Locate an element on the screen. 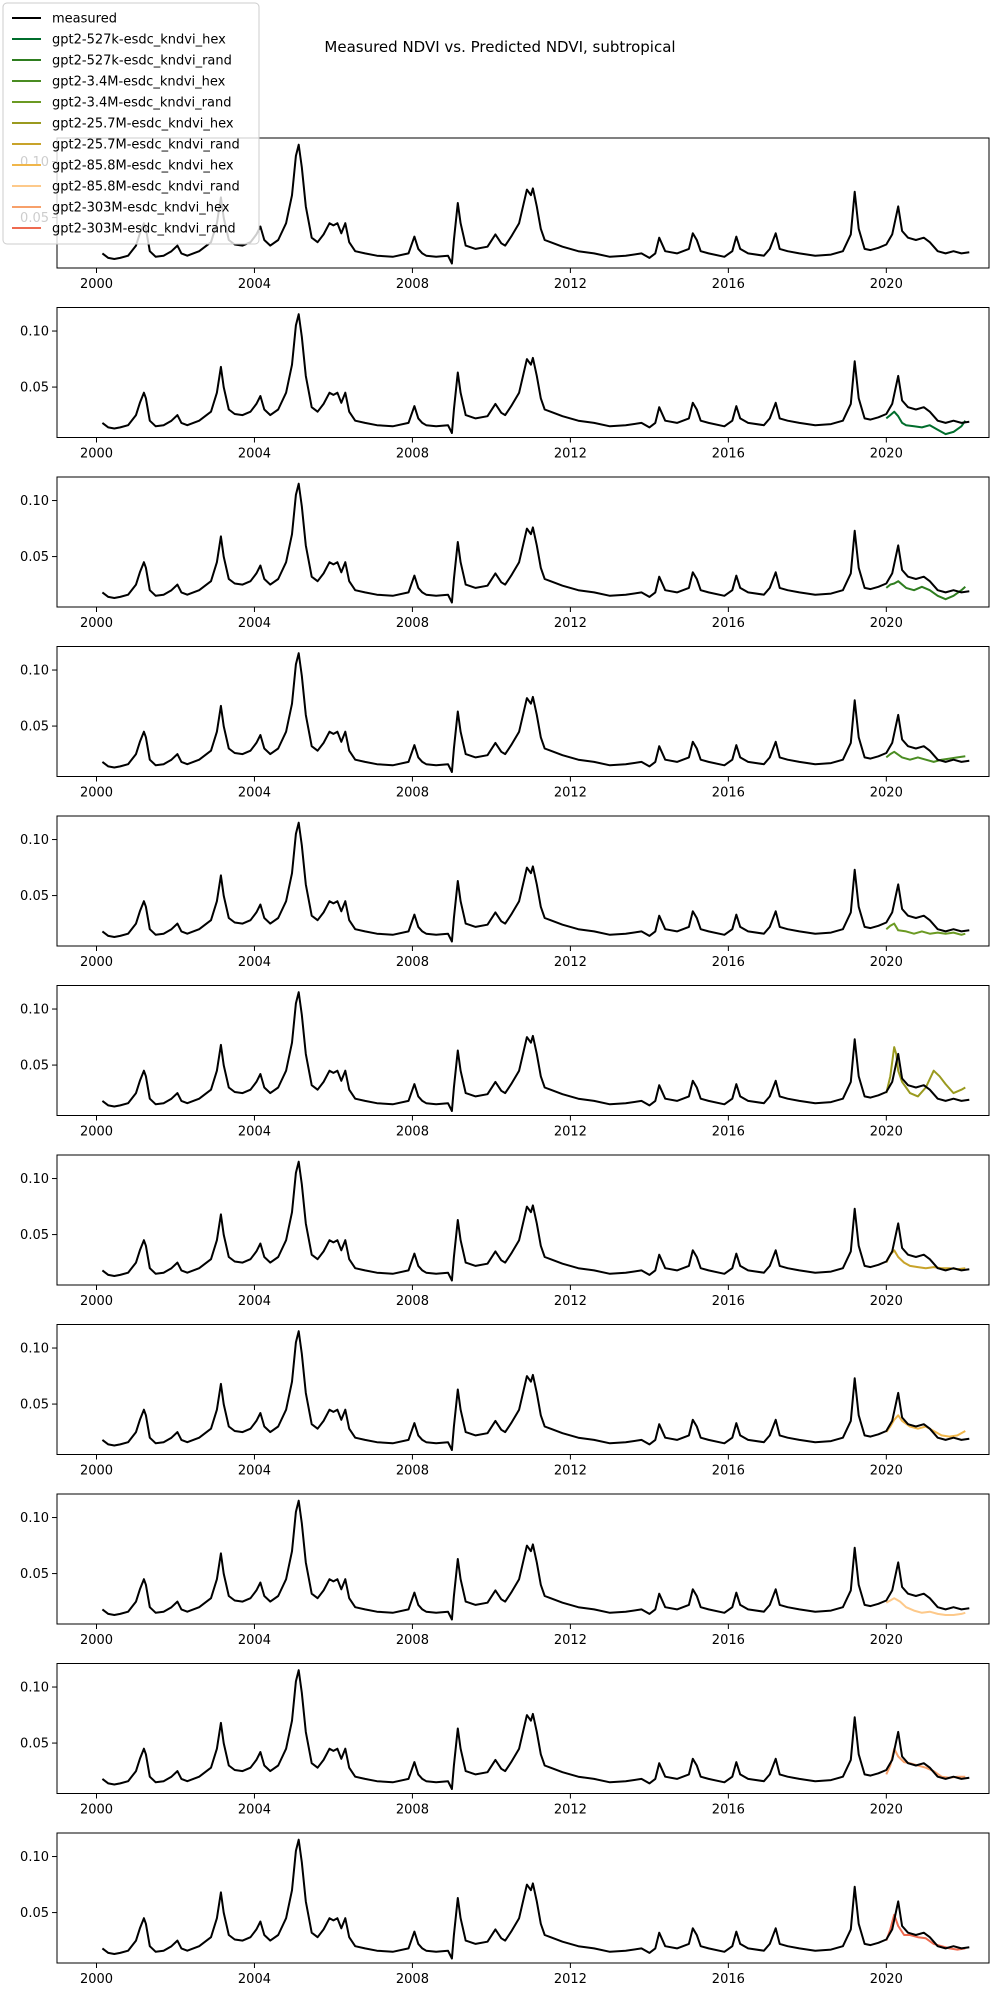 The image size is (1000, 2000). series-line-gpt2-303M-esdc_kndvi_hex is located at coordinates (925, 1763).